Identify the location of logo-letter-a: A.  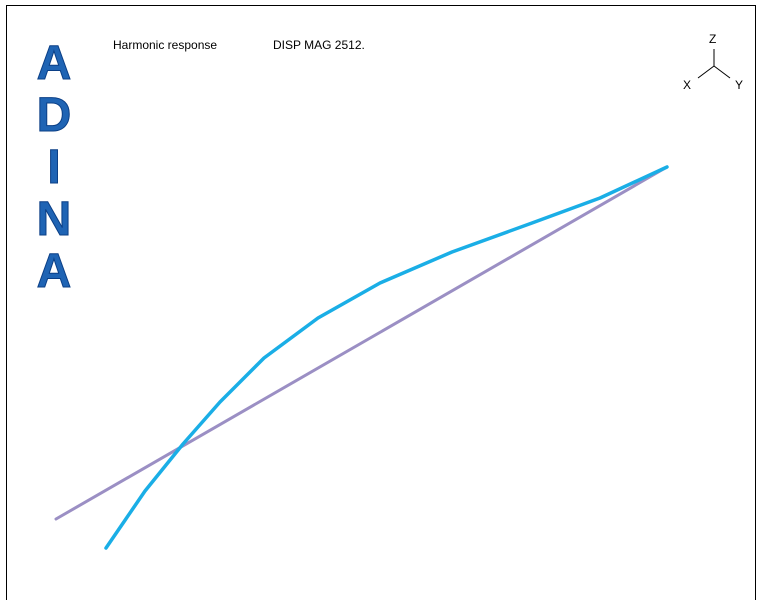
(54, 63).